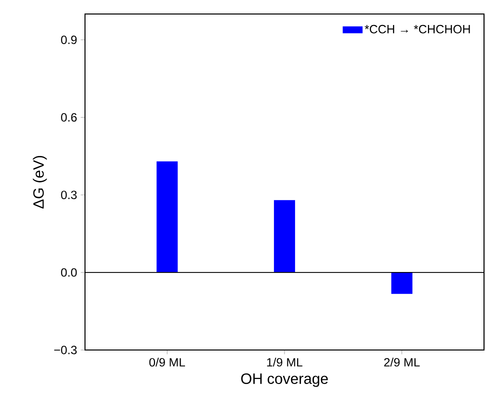  Describe the element at coordinates (69, 117) in the screenshot. I see `y-tick-label: 0.6` at that location.